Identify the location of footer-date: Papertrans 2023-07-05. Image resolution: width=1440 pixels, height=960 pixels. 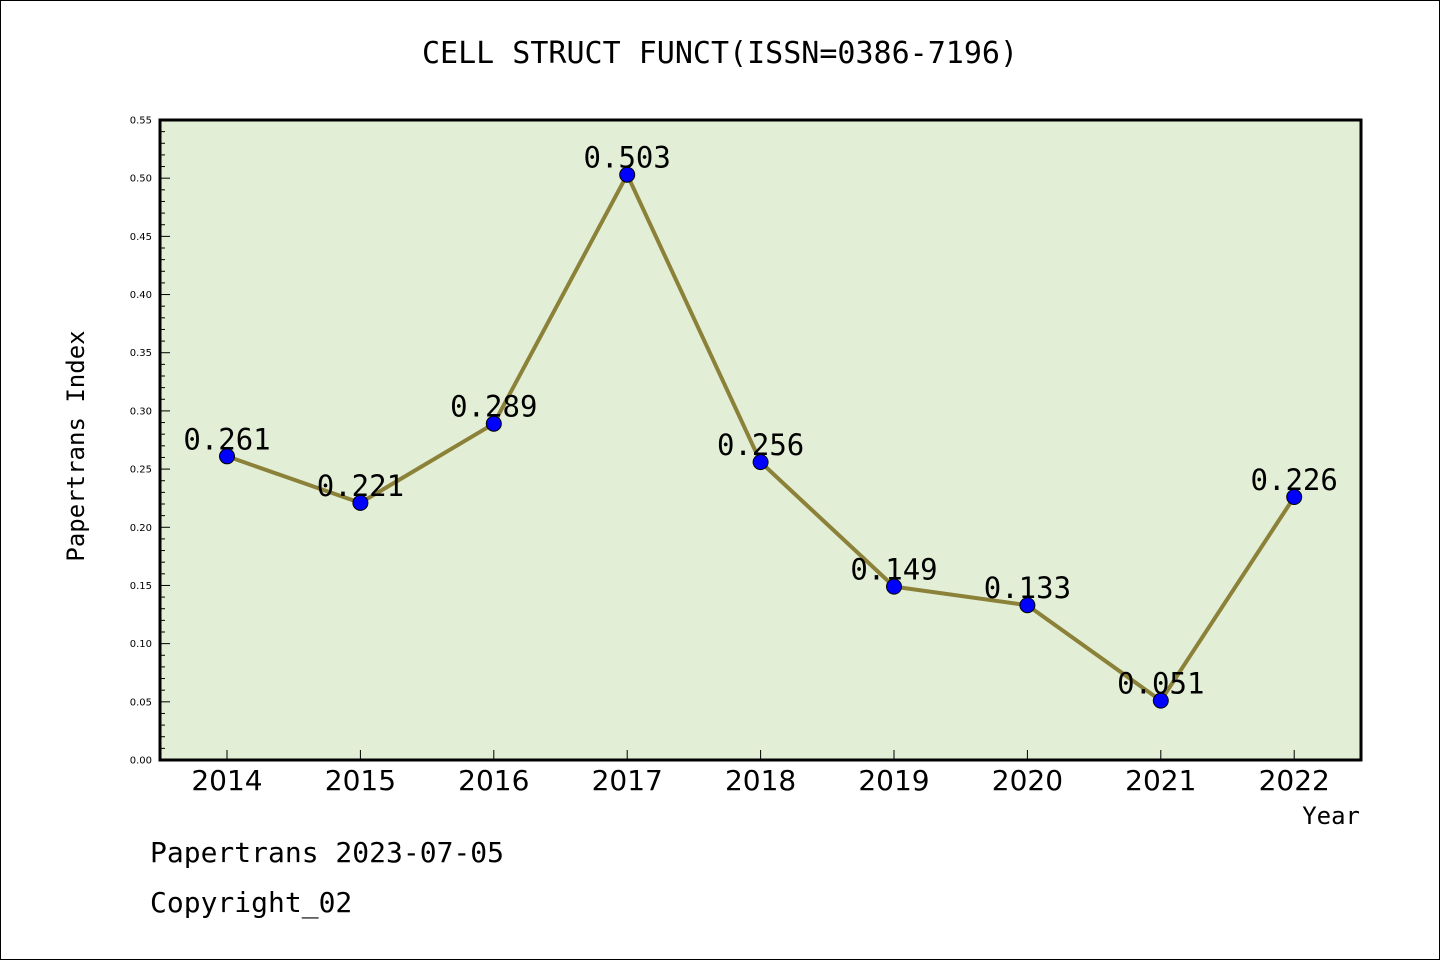
(327, 852).